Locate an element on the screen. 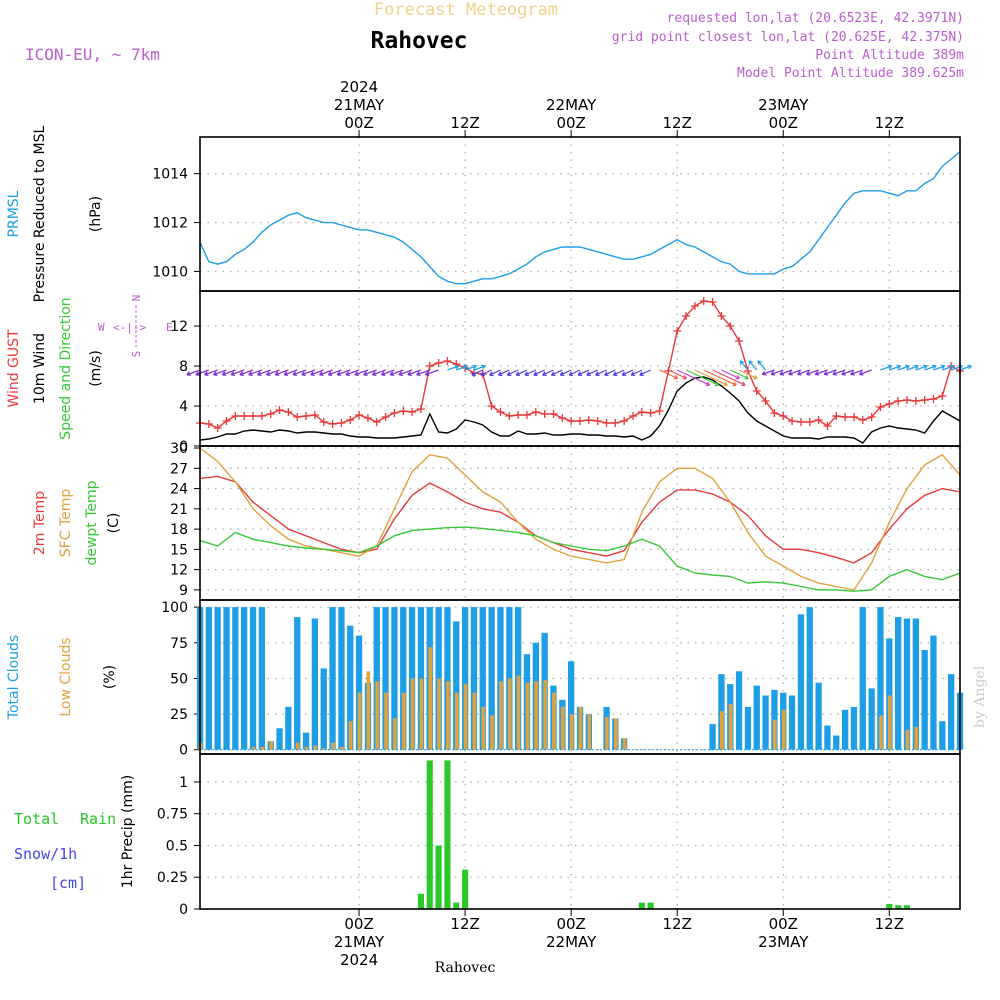 Image resolution: width=1000 pixels, height=1000 pixels. y-tick-label: 8 is located at coordinates (183, 367).